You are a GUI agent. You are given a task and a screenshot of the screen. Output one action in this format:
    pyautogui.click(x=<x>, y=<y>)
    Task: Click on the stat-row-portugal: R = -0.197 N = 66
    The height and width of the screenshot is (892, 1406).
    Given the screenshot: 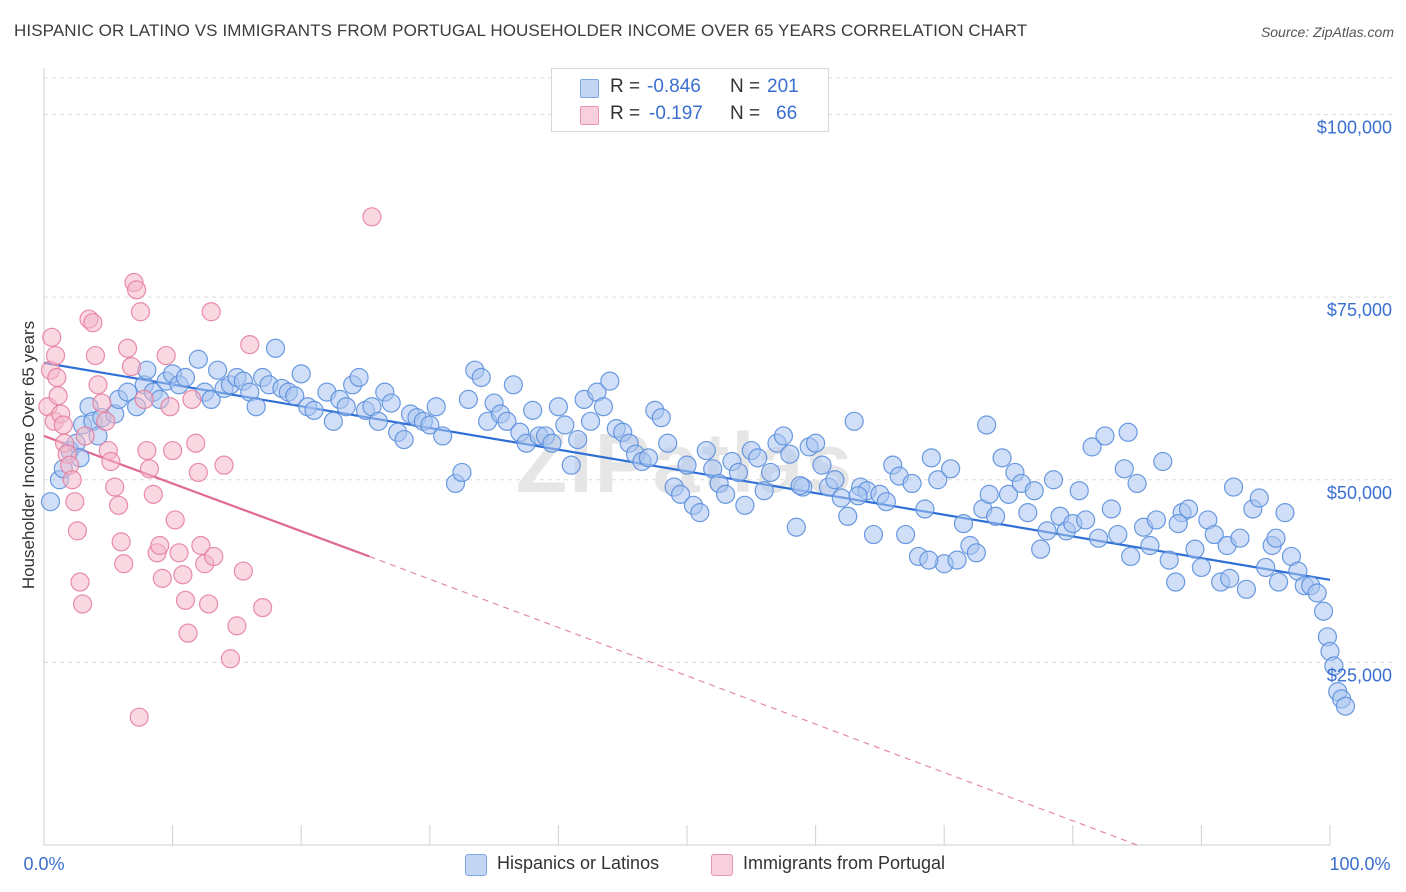 What is the action you would take?
    pyautogui.click(x=690, y=115)
    